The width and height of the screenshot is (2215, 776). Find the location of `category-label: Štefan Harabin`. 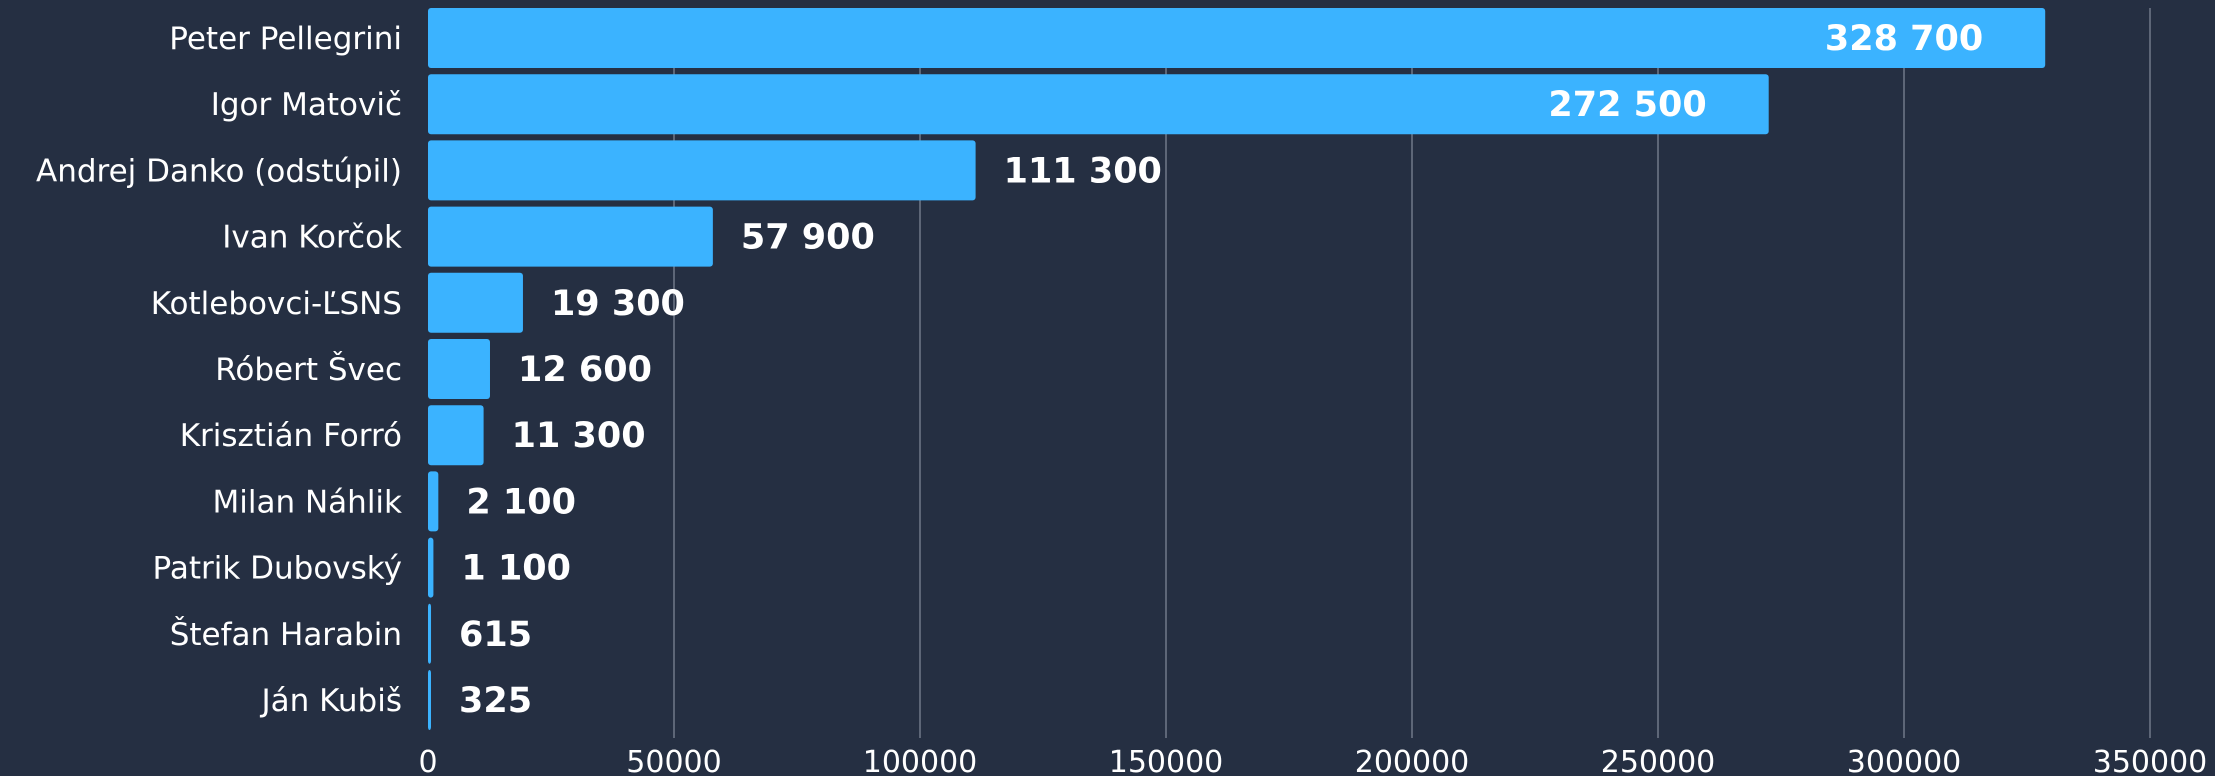

category-label: Štefan Harabin is located at coordinates (286, 634).